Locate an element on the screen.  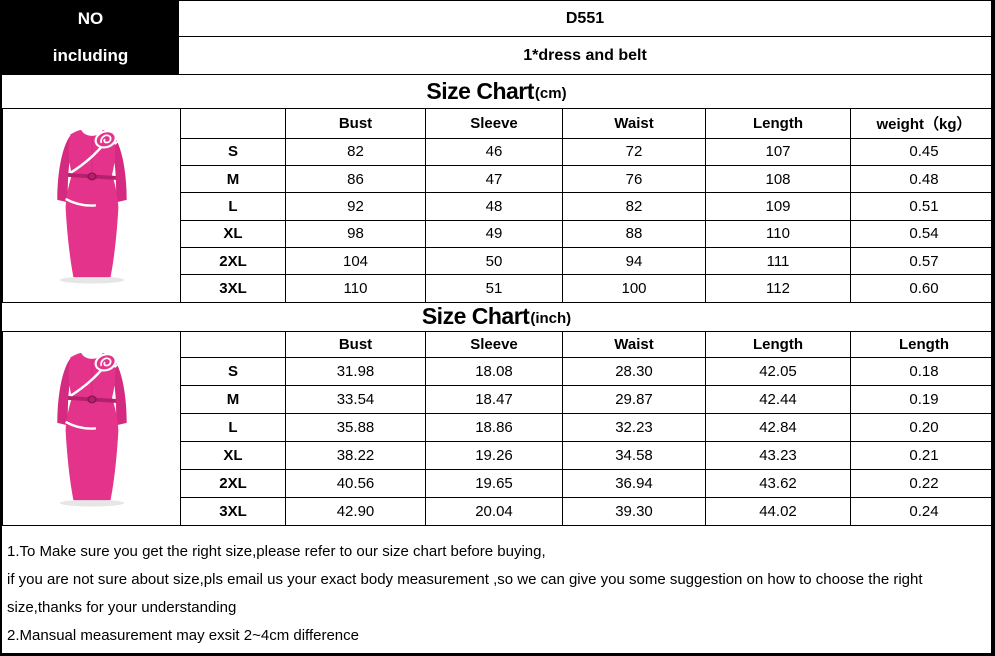
product-image-cell-inch is located at coordinates (91, 428).